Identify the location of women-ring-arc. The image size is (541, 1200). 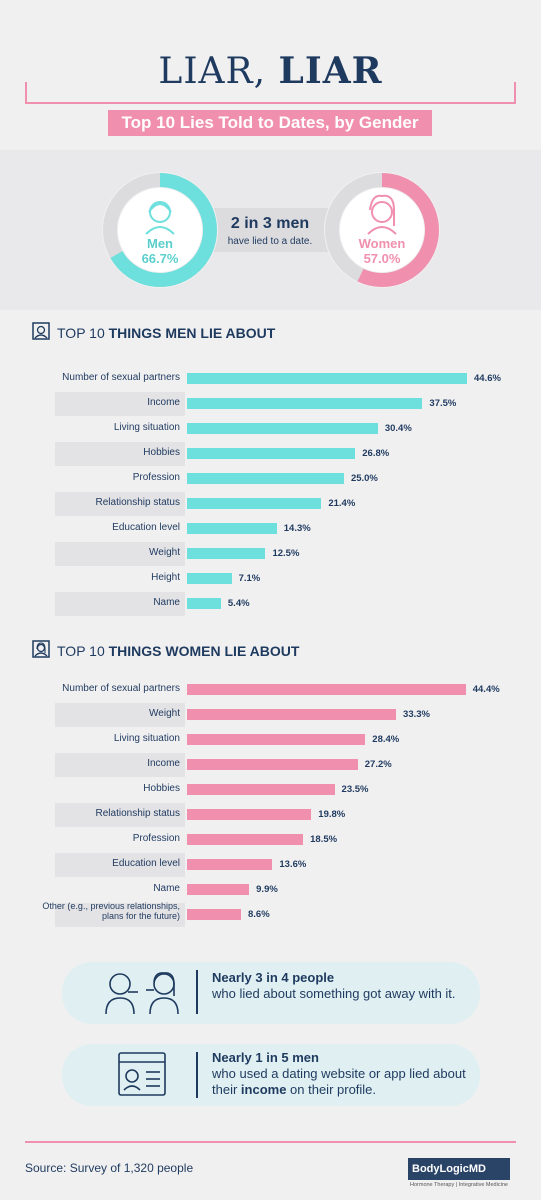
(382, 230).